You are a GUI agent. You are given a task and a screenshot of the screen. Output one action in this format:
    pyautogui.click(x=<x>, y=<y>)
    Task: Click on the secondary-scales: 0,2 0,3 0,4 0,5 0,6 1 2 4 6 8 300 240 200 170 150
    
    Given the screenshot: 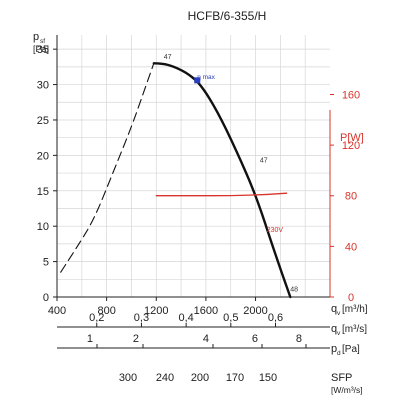 What is the action you would take?
    pyautogui.click(x=193, y=348)
    